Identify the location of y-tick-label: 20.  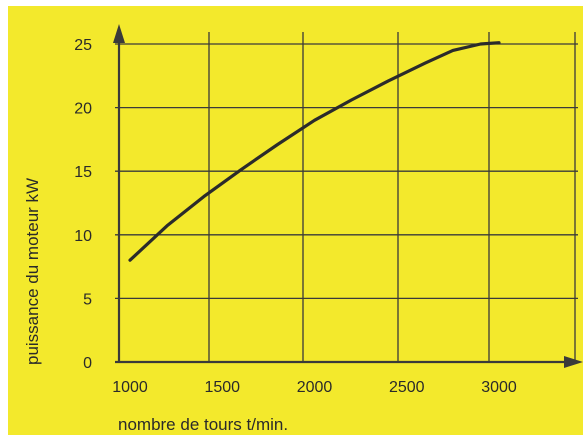
(83, 109).